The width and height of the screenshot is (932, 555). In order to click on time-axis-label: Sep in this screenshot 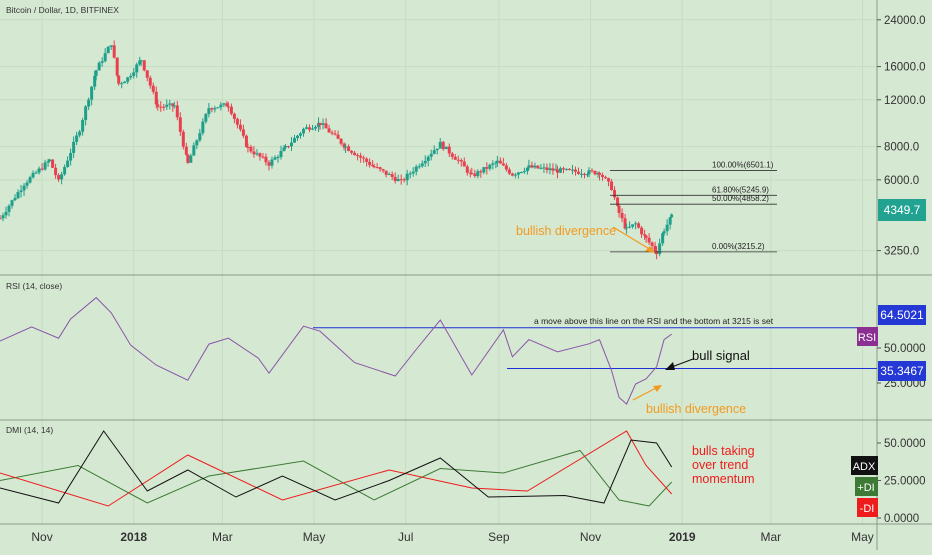, I will do `click(499, 537)`.